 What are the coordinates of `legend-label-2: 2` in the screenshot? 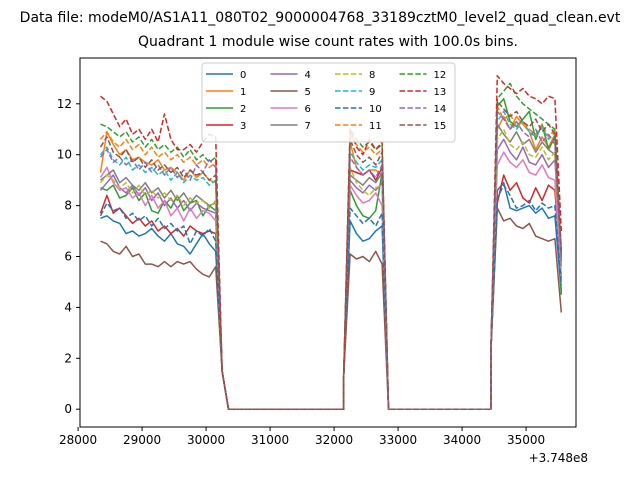 It's located at (243, 109).